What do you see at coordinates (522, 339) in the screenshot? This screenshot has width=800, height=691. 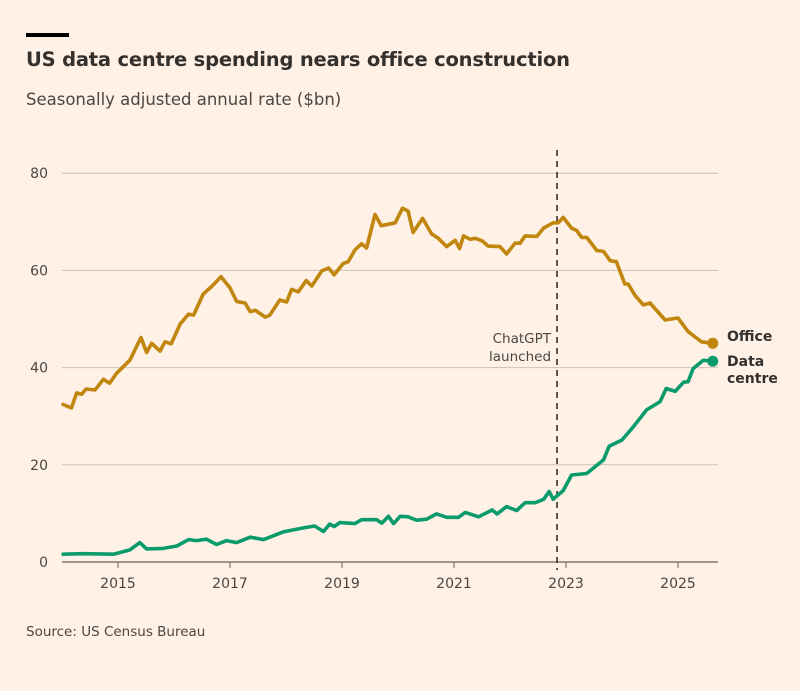 I see `annotation-label: ChatGPT` at bounding box center [522, 339].